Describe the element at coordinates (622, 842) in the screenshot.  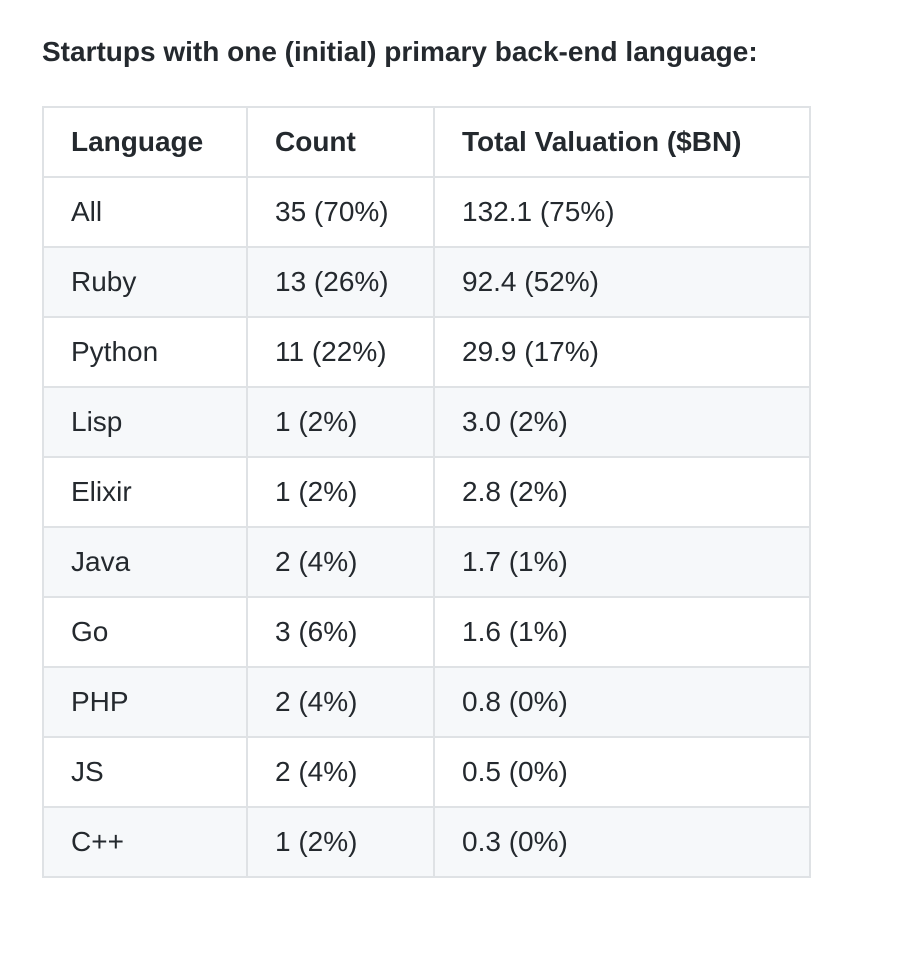
I see `cell-valuation: 0.3 (0%)` at that location.